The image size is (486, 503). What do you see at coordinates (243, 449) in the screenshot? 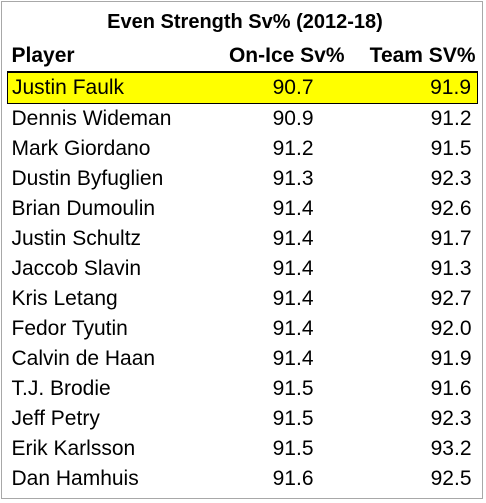
I see `table-row: Erik Karlsson 91.5 93.2` at bounding box center [243, 449].